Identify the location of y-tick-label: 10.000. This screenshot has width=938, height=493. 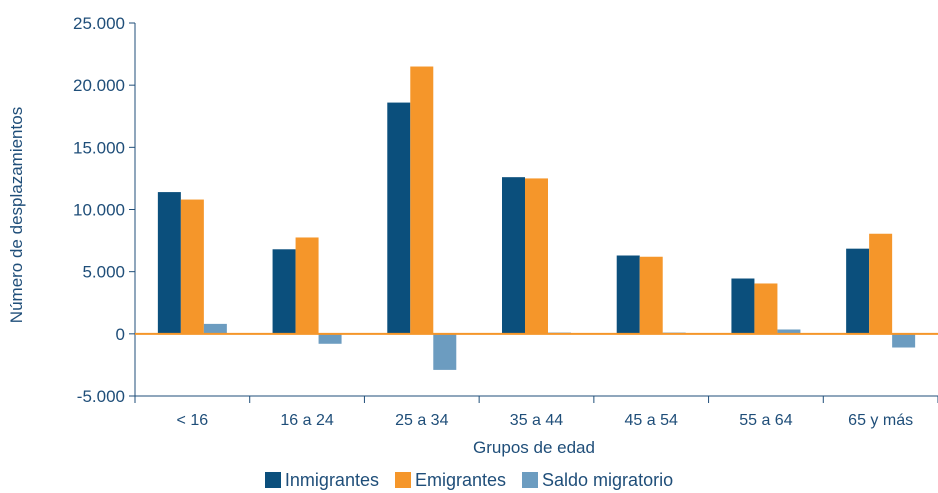
(99, 210).